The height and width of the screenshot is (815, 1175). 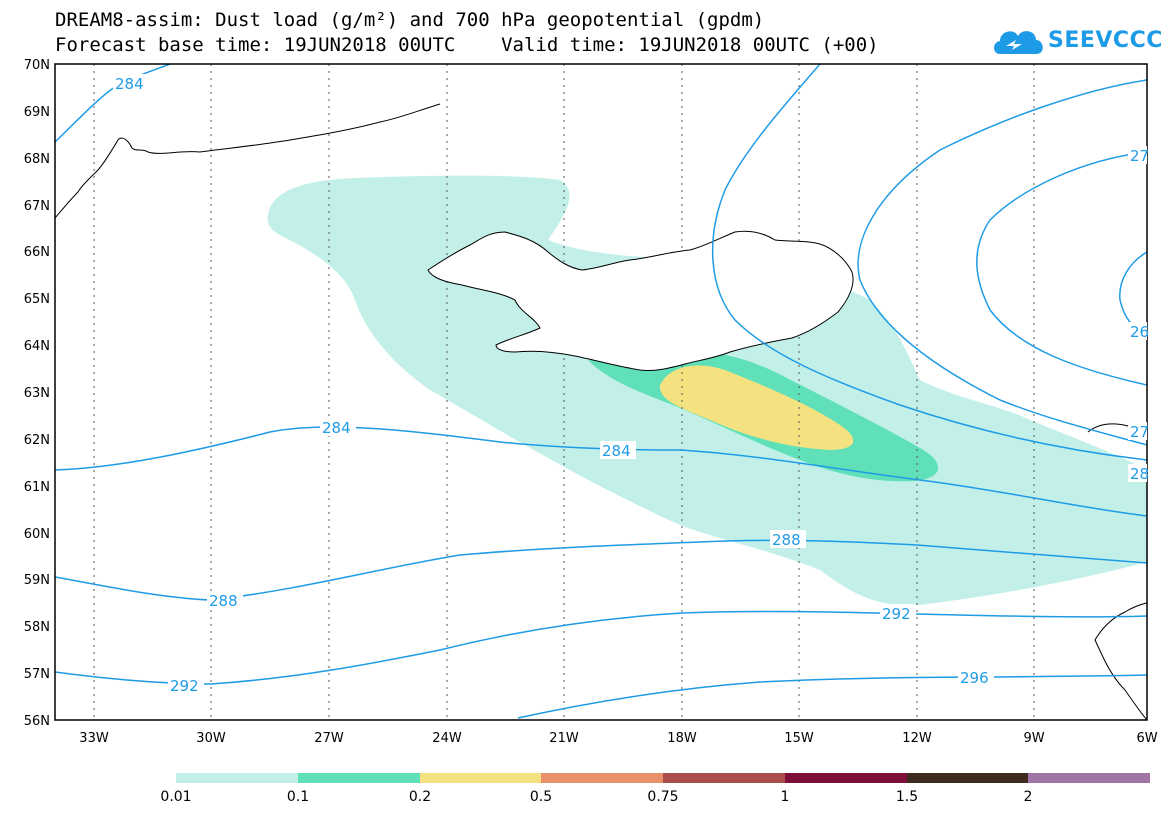 I want to click on lat-label: 57N, so click(x=37, y=674).